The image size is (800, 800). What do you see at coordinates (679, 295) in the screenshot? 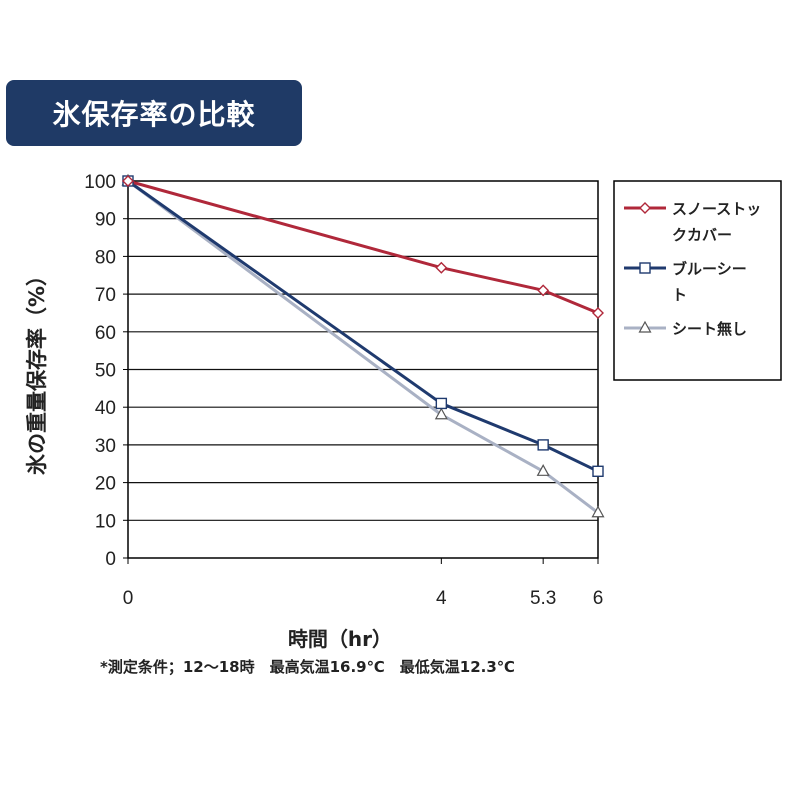
I see `legend-label: ト` at bounding box center [679, 295].